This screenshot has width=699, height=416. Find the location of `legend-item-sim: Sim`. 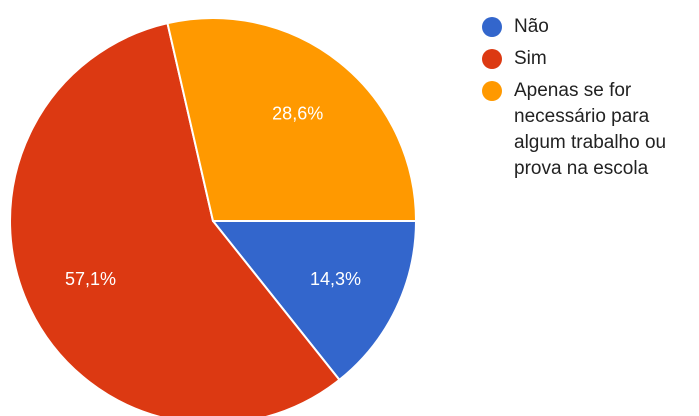

legend-item-sim: Sim is located at coordinates (589, 59).